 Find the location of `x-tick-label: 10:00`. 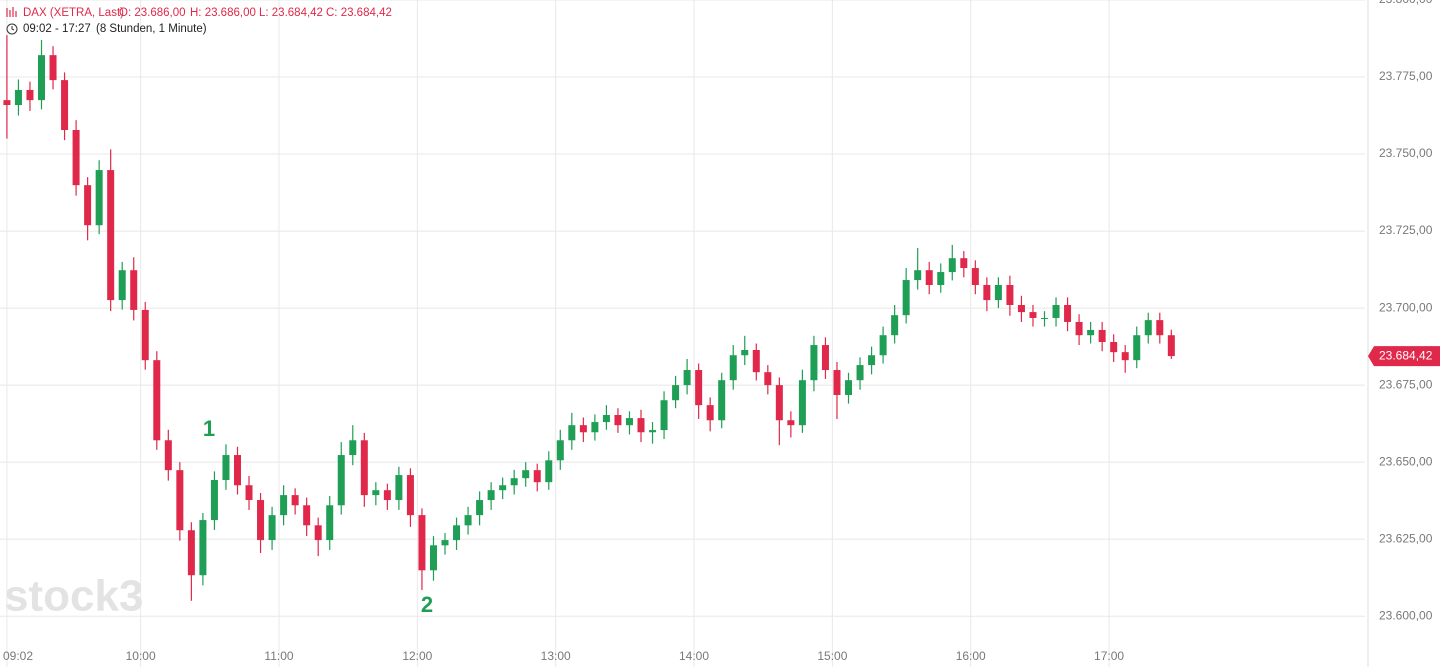

x-tick-label: 10:00 is located at coordinates (141, 656).